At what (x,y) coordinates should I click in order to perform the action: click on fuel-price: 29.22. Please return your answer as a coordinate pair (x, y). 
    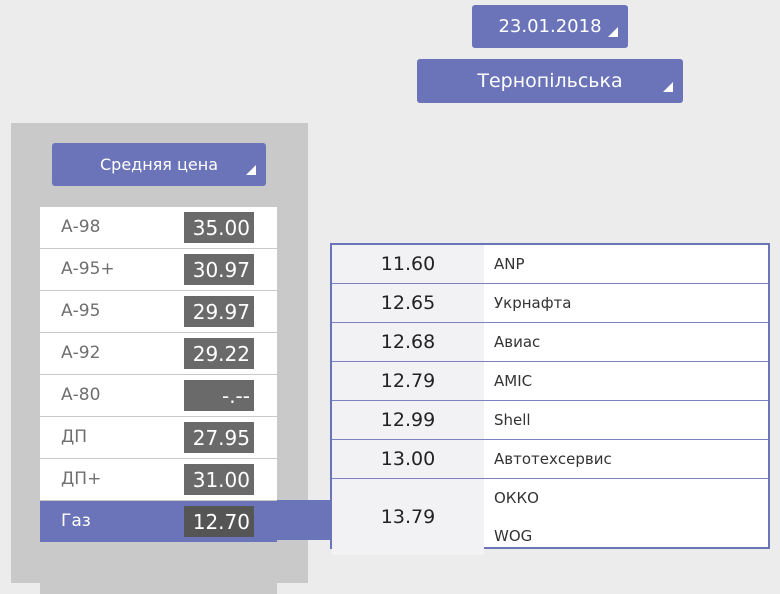
    Looking at the image, I should click on (219, 353).